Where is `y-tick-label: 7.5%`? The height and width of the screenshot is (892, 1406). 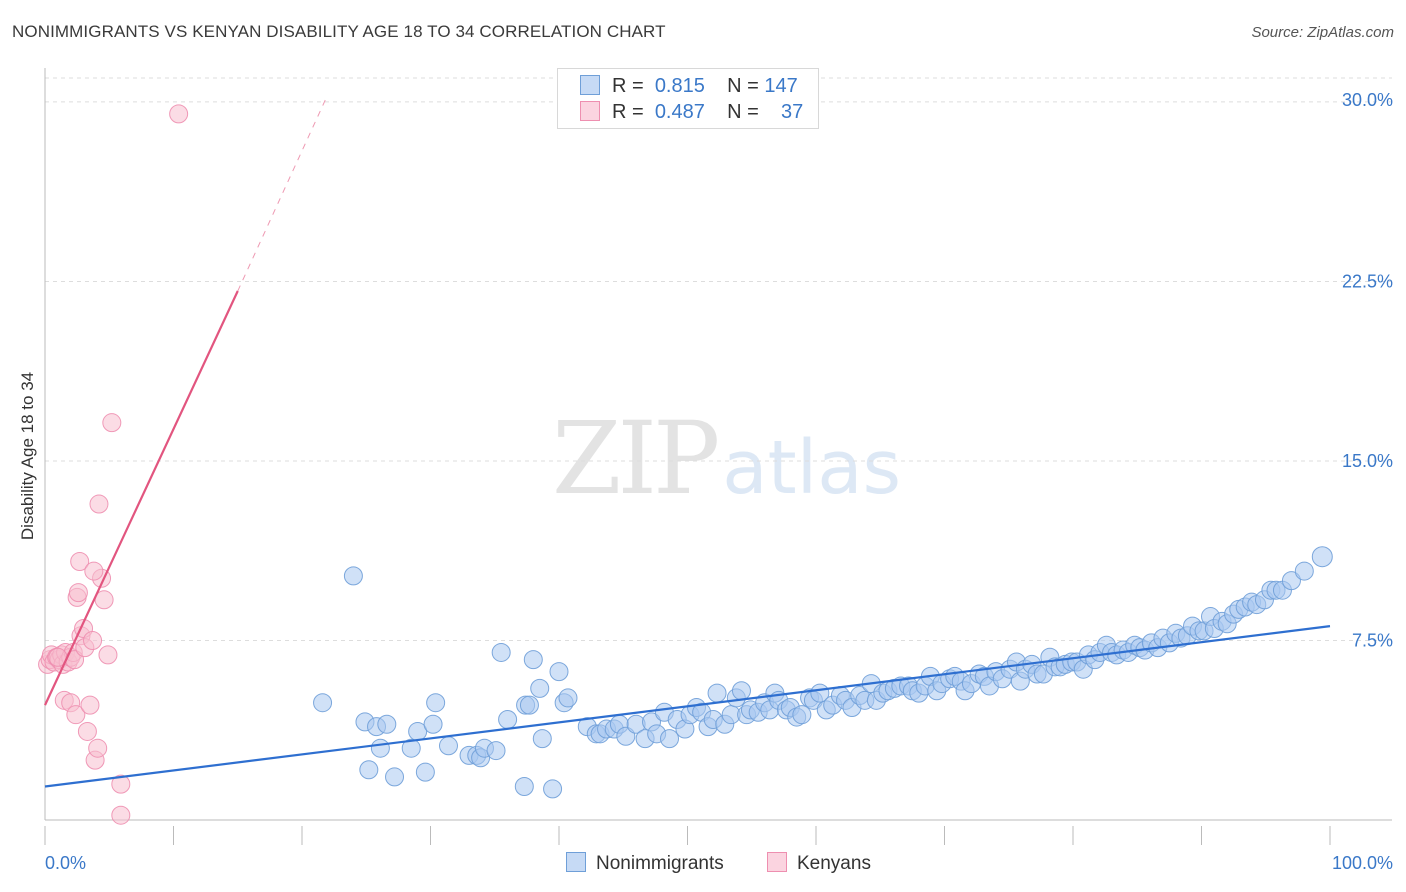
y-tick-label: 7.5% is located at coordinates (1372, 640).